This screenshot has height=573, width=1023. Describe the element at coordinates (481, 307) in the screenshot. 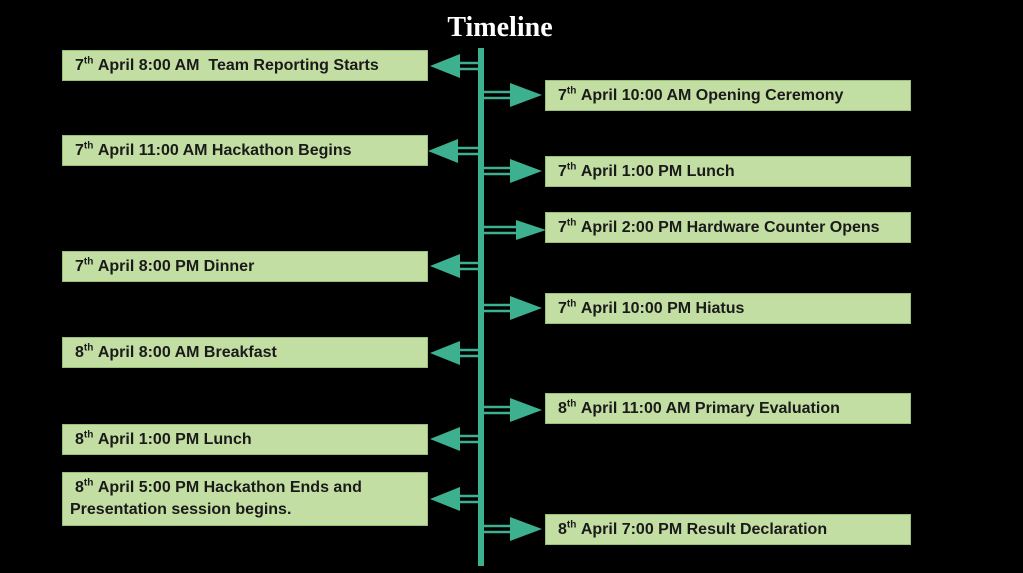

I see `timeline-axis` at that location.